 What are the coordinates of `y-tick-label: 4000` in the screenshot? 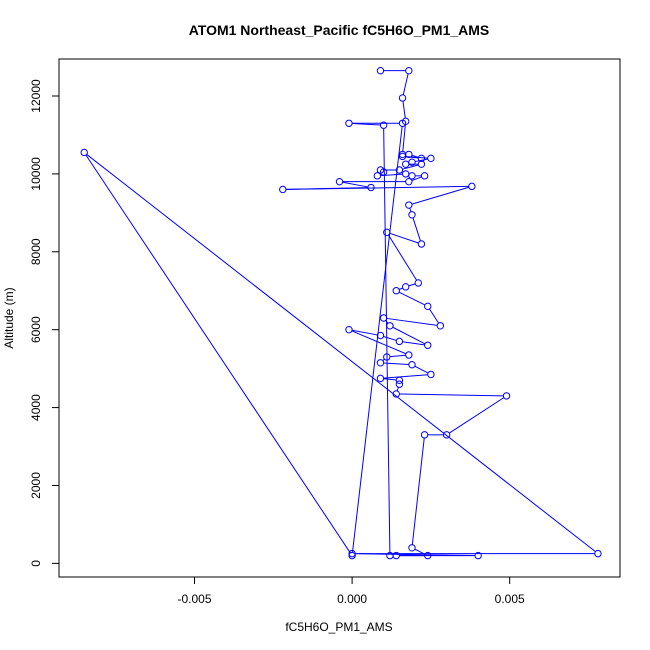 It's located at (36, 407).